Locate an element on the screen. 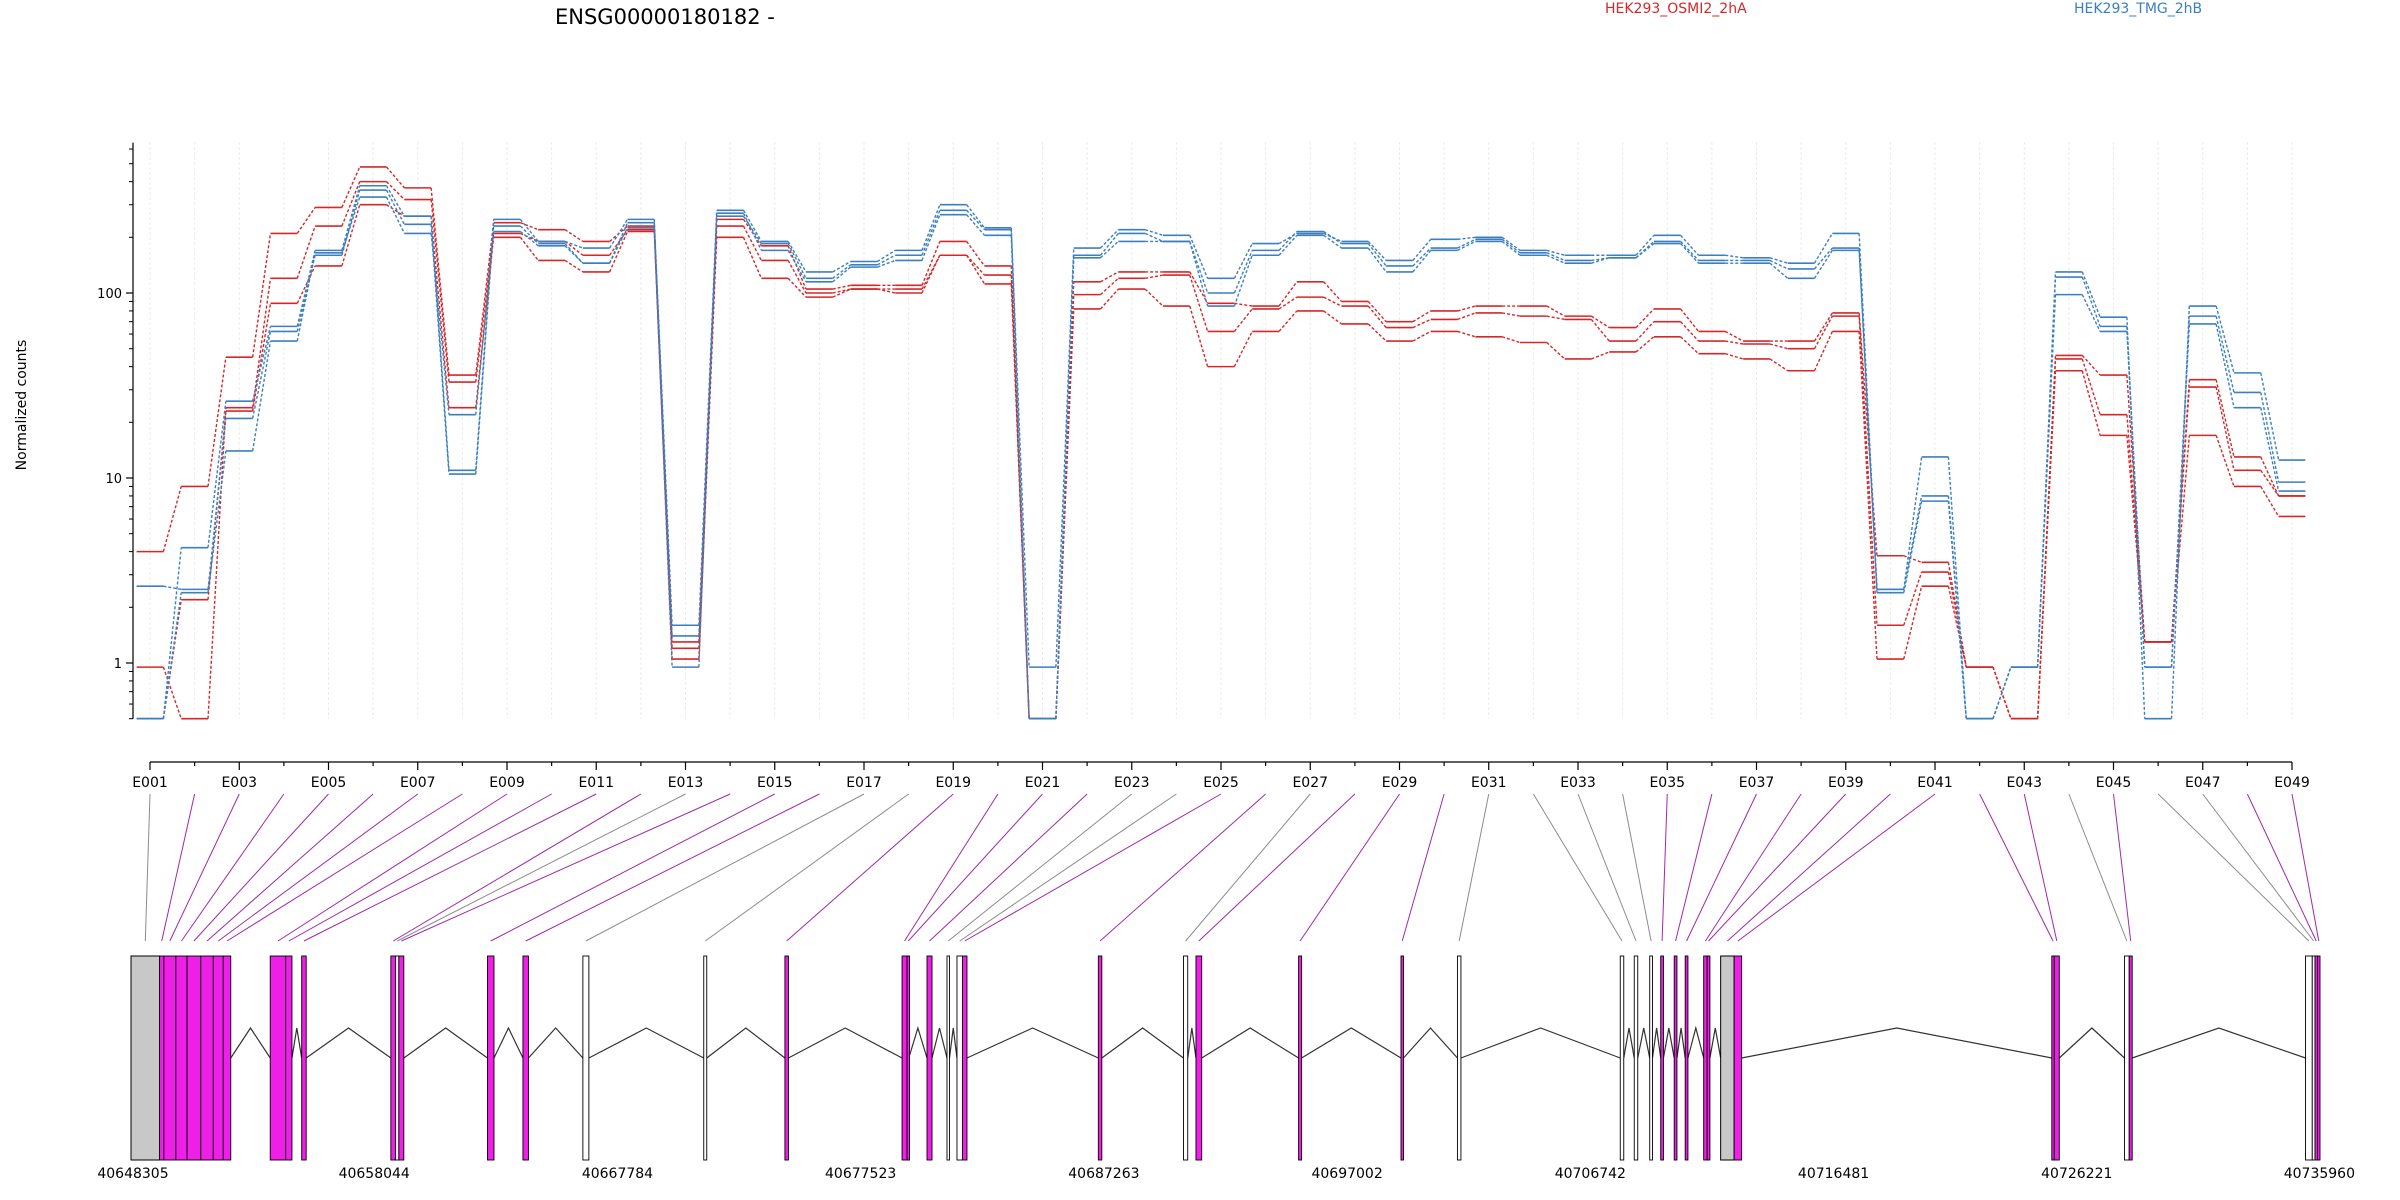 Image resolution: width=2400 pixels, height=1200 pixels. exon-label: E045 is located at coordinates (2114, 783).